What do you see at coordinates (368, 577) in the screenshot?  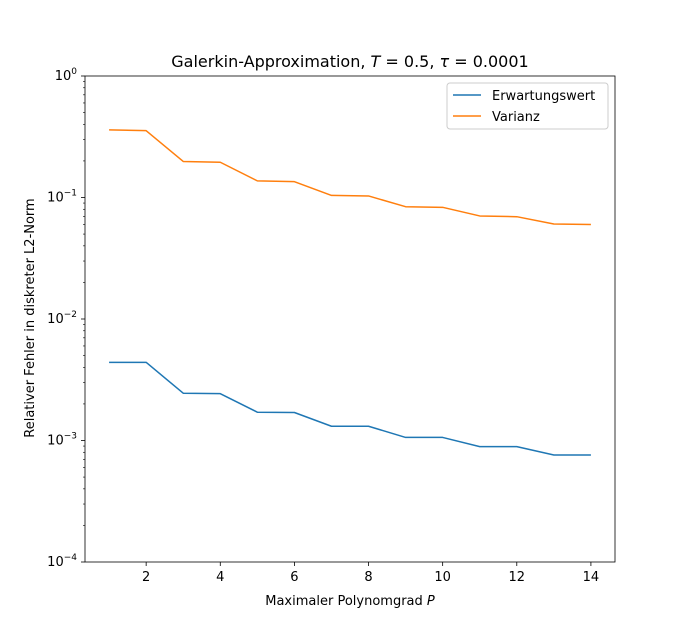 I see `x-tick-label: 8` at bounding box center [368, 577].